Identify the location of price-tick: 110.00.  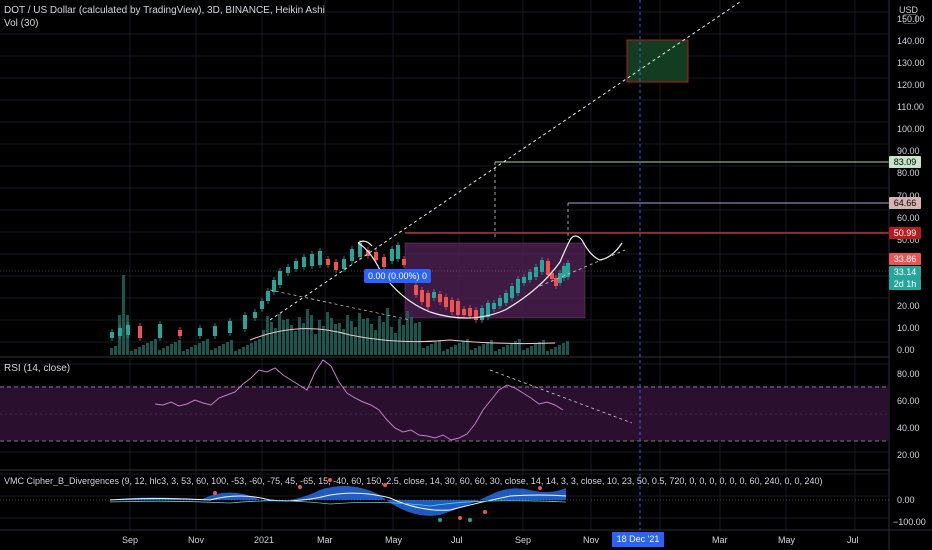
(910, 107).